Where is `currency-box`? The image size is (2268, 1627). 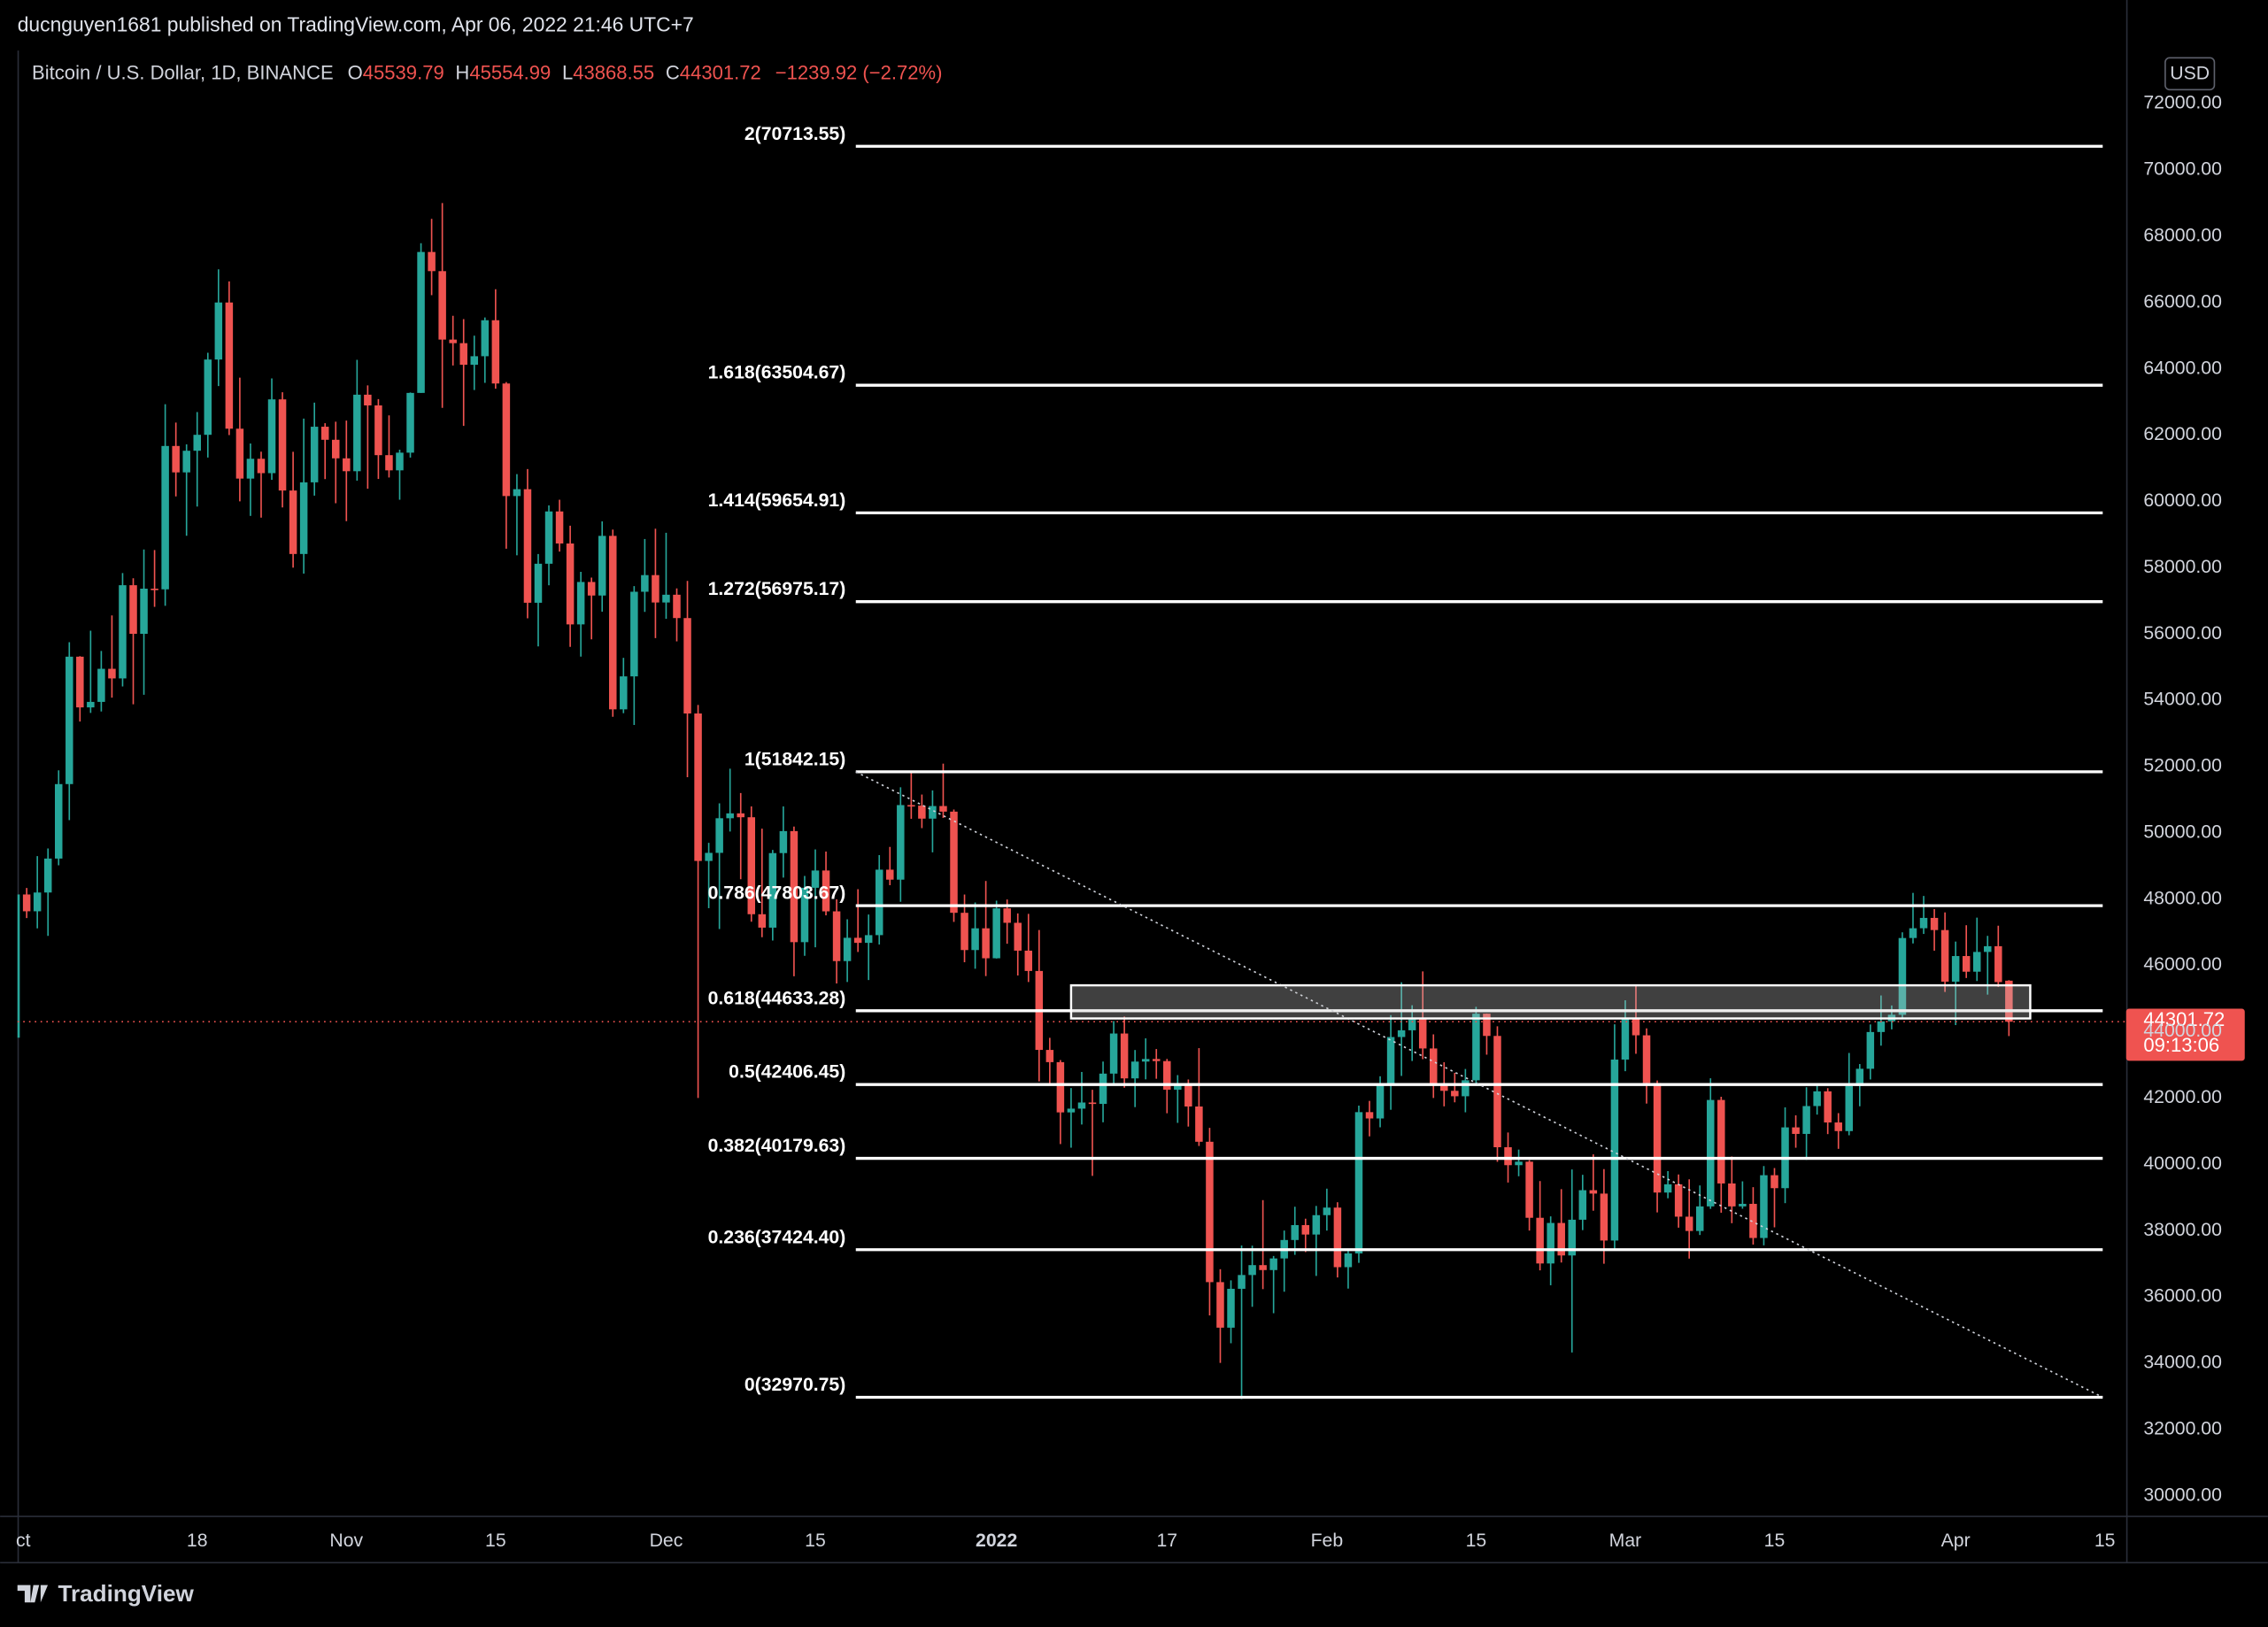
currency-box is located at coordinates (2190, 74).